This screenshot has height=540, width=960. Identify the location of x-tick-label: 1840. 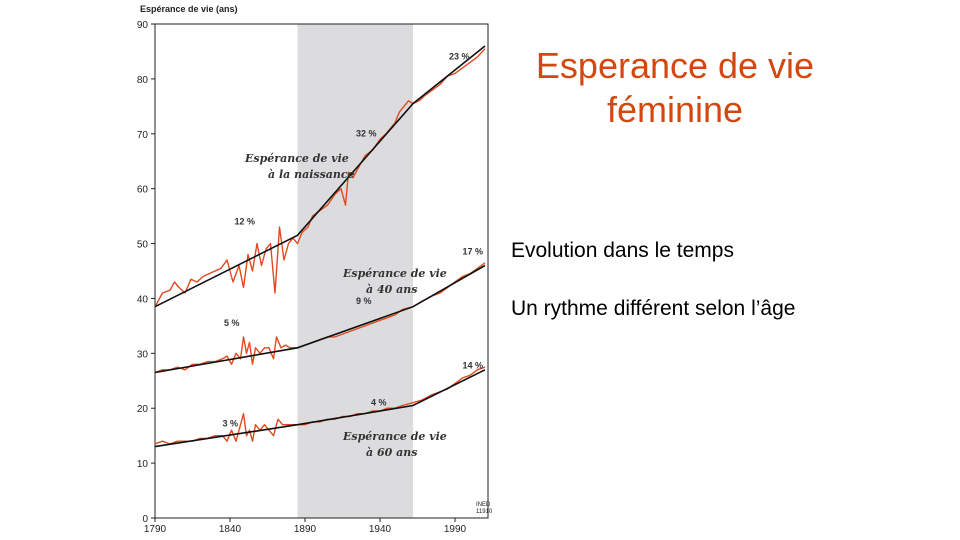
(230, 529).